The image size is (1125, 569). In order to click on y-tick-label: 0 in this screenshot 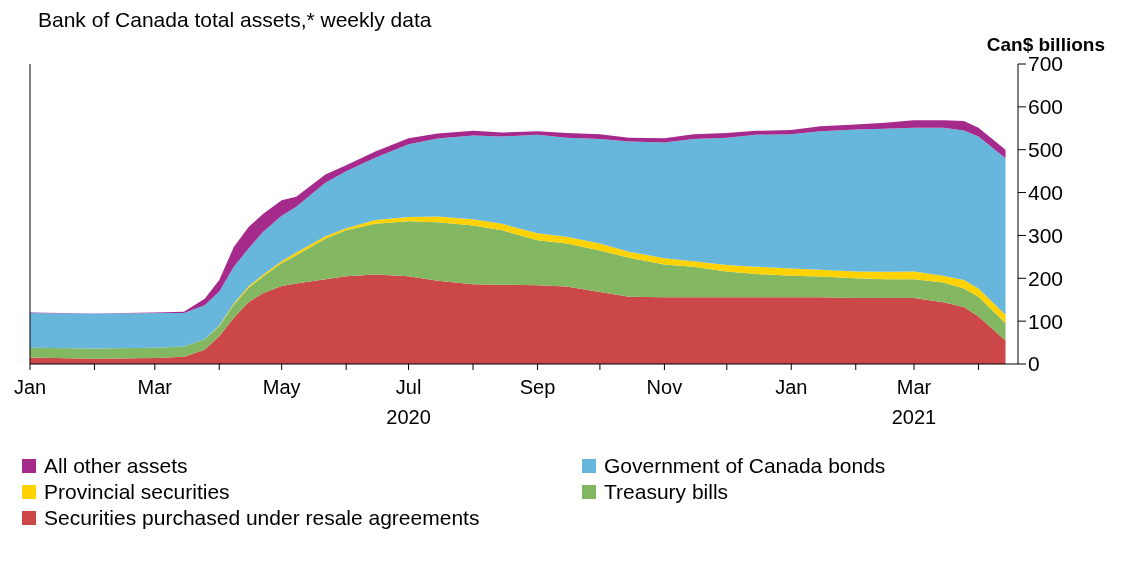, I will do `click(1034, 364)`.